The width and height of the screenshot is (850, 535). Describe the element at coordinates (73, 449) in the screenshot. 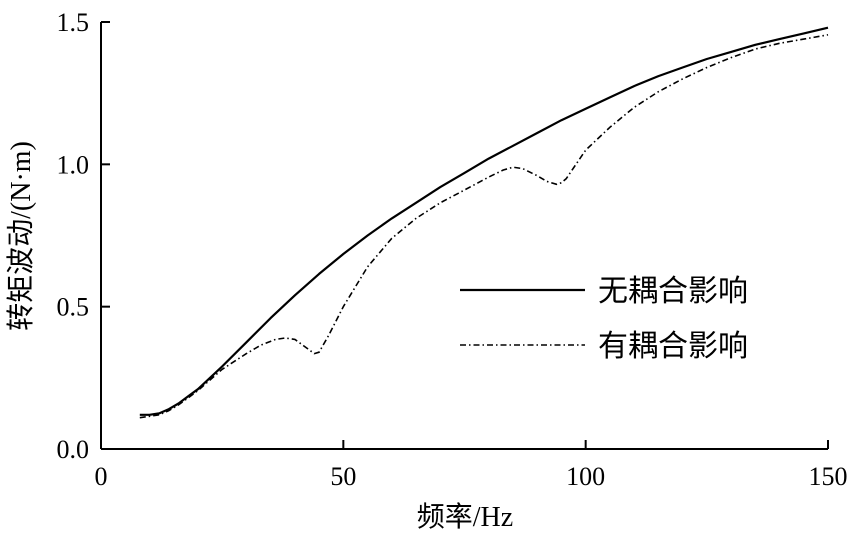

I see `y-tick-label: 0.0` at that location.